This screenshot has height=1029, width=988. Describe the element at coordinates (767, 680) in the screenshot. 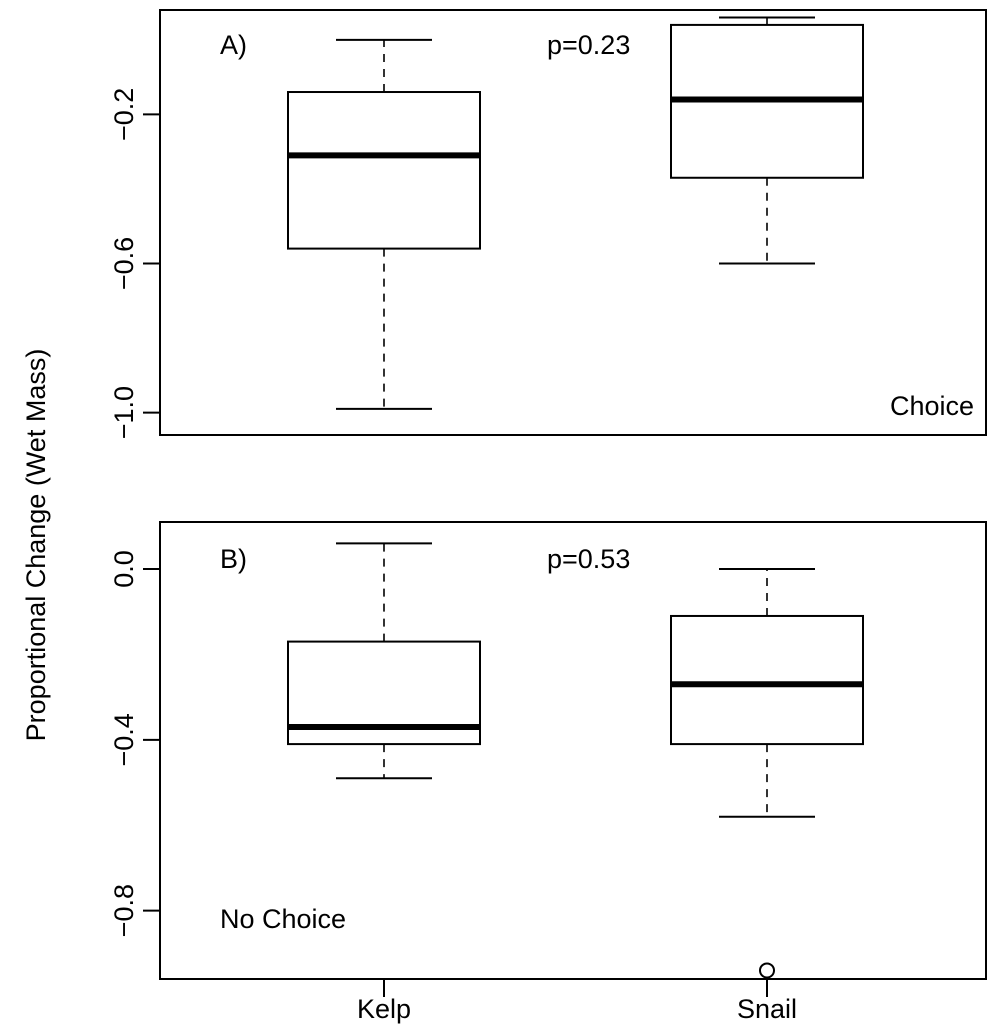

I see `box-snail-b` at that location.